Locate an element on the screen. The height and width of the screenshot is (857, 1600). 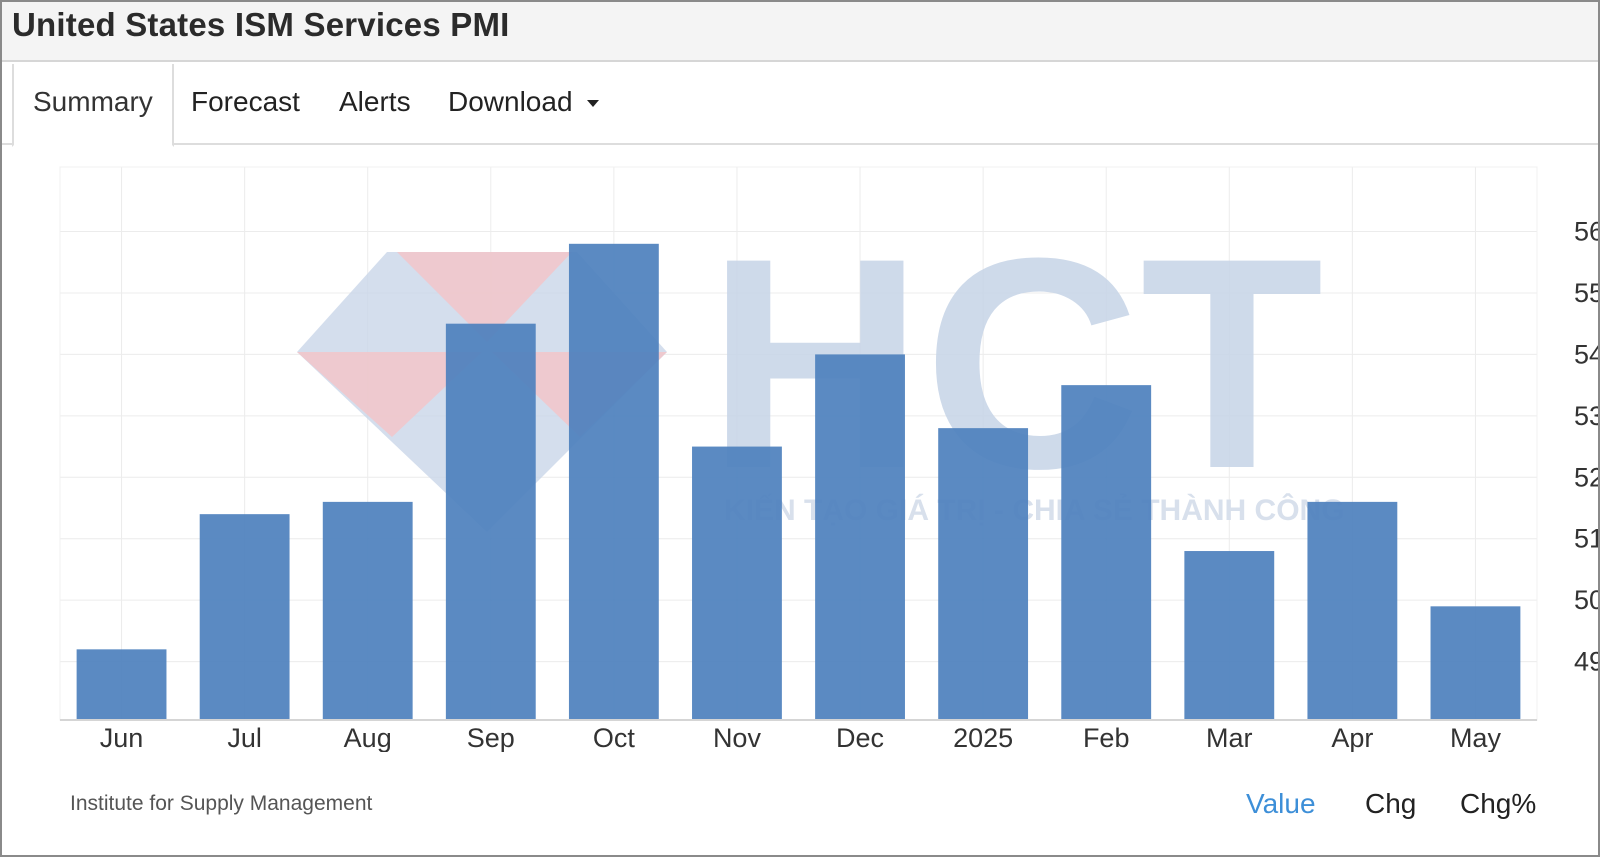
page-title: United States ISM Services PMI is located at coordinates (261, 24).